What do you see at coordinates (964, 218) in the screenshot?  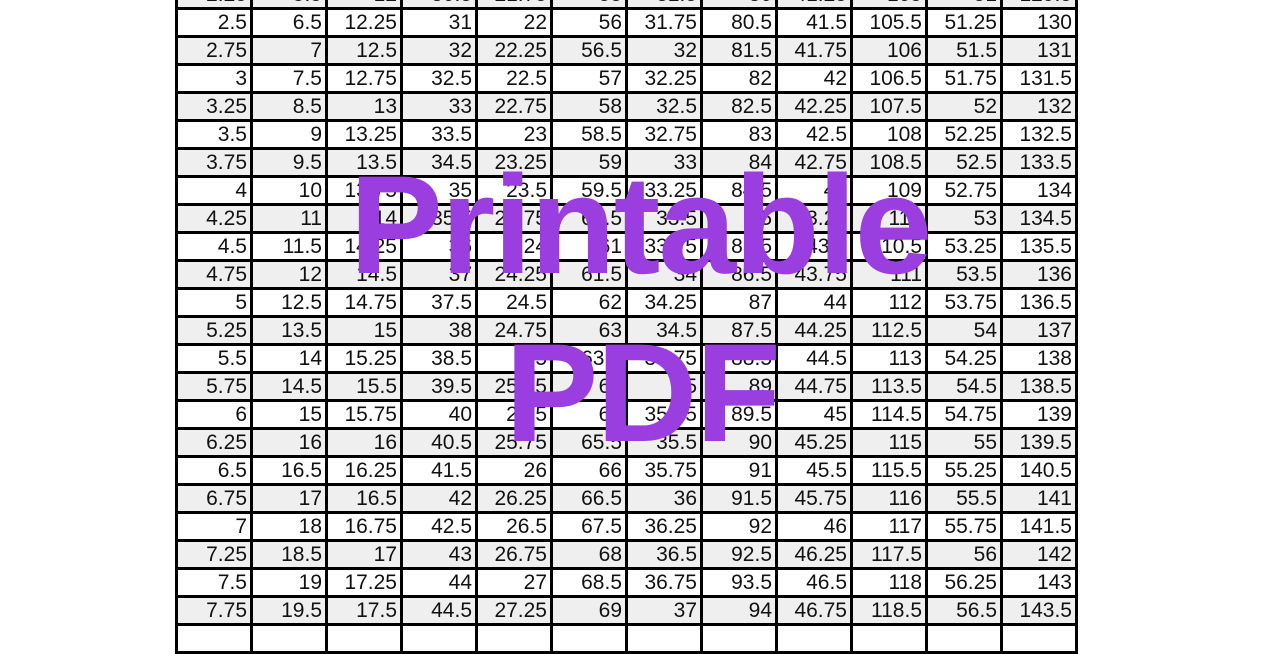 I see `table-cell: 53` at bounding box center [964, 218].